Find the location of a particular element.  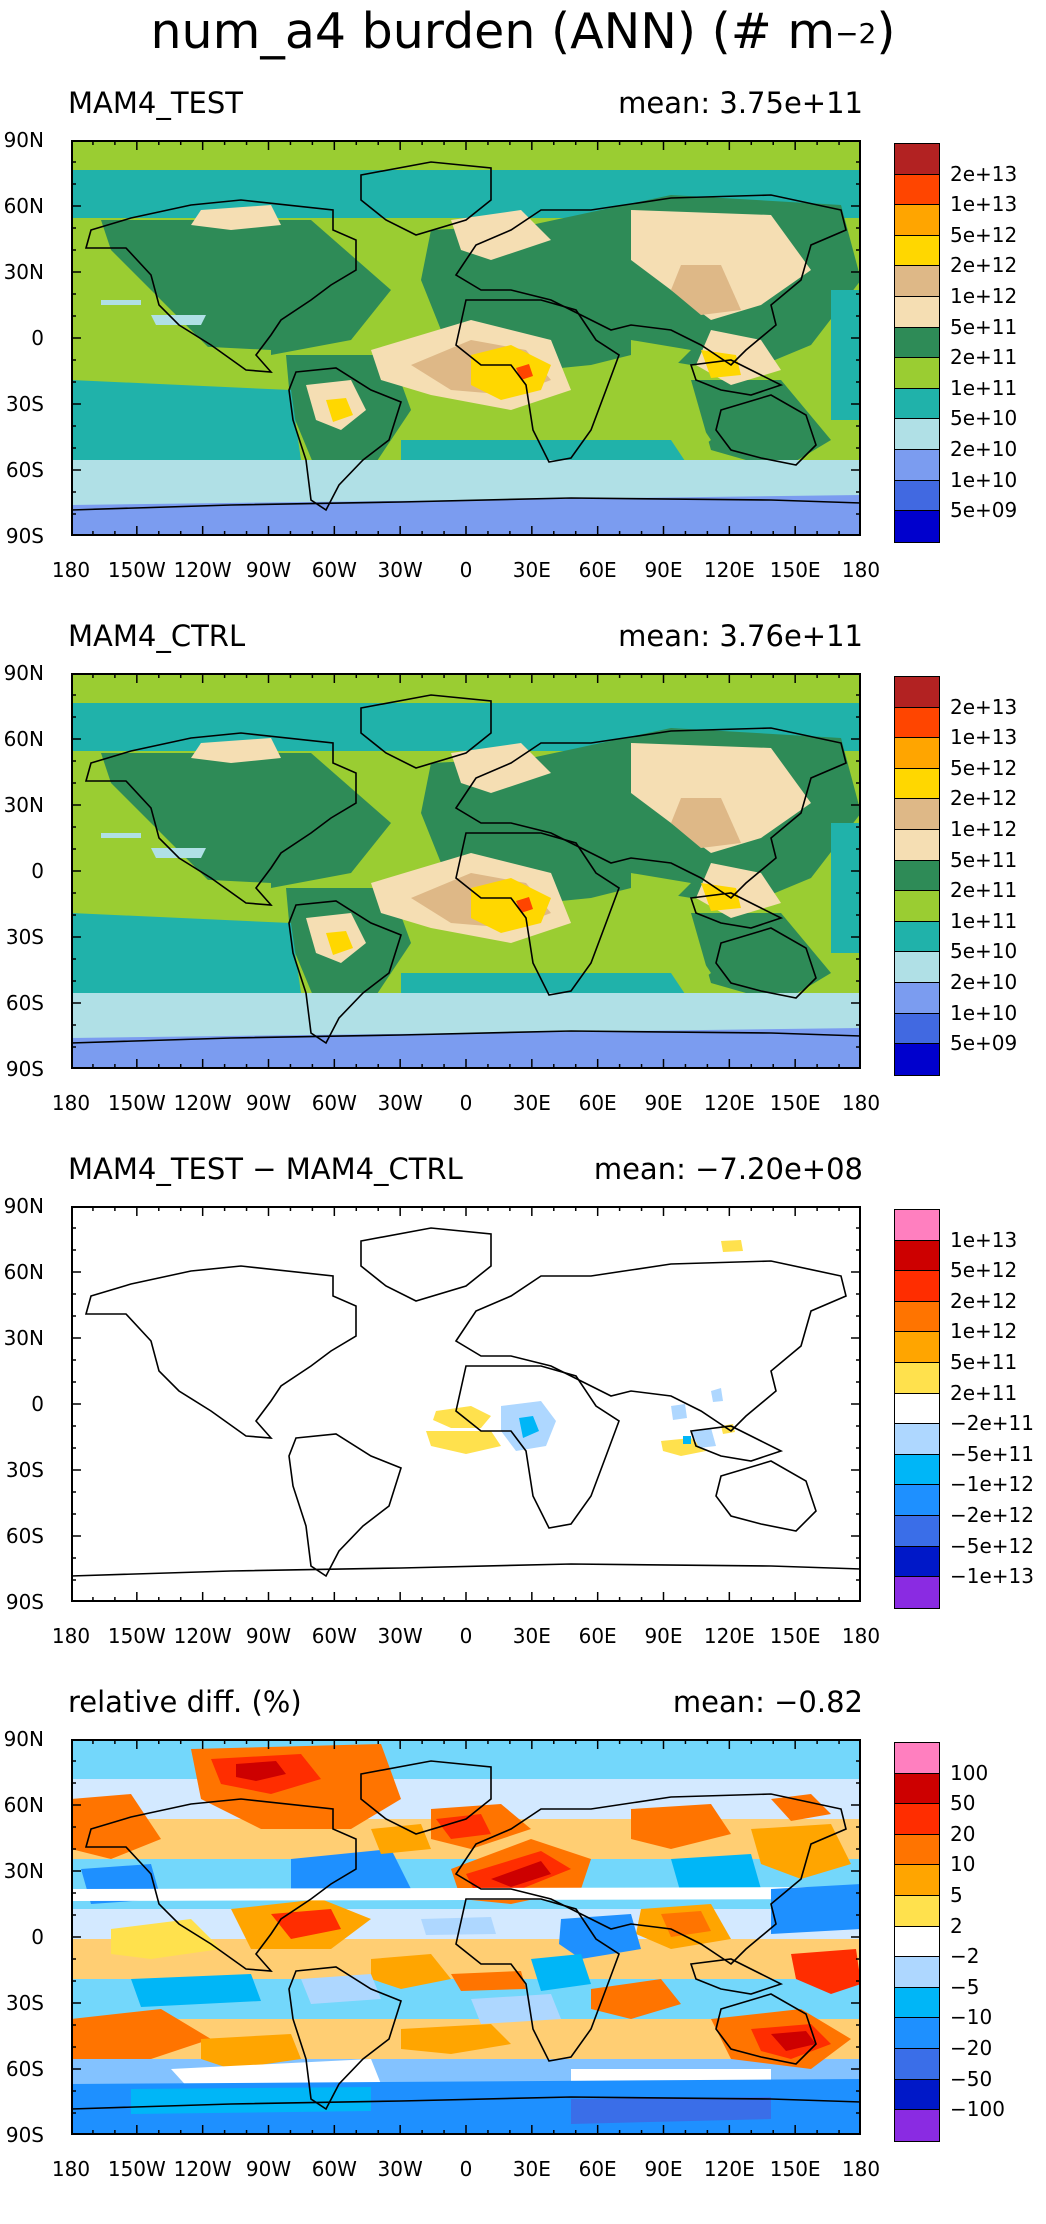

y-tick-label: 60S is located at coordinates (24, 470).